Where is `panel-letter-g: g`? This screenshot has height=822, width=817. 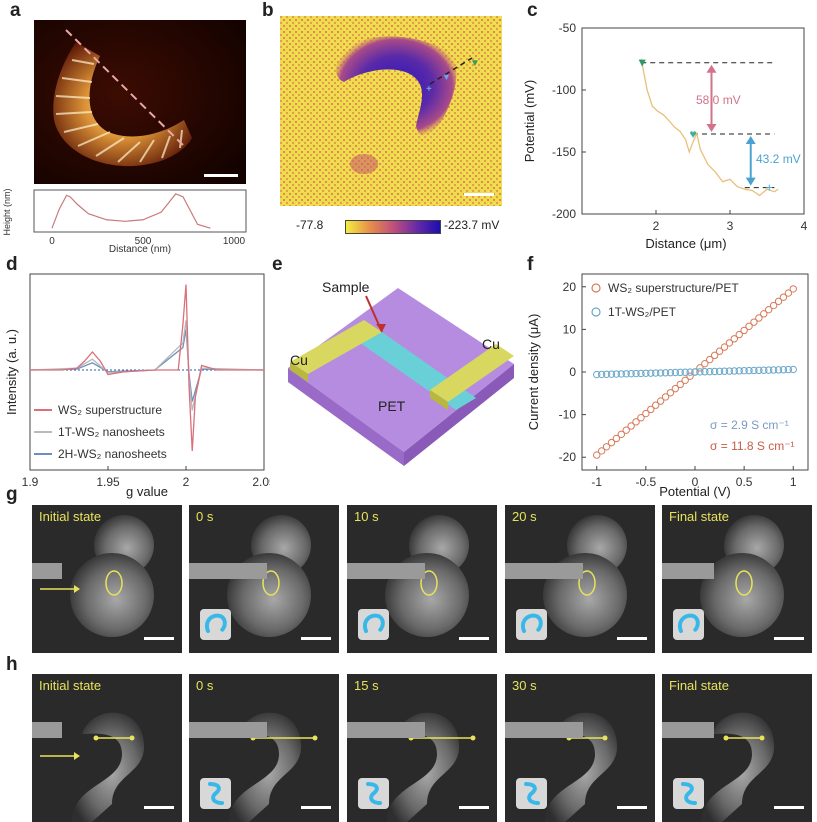 panel-letter-g: g is located at coordinates (12, 494).